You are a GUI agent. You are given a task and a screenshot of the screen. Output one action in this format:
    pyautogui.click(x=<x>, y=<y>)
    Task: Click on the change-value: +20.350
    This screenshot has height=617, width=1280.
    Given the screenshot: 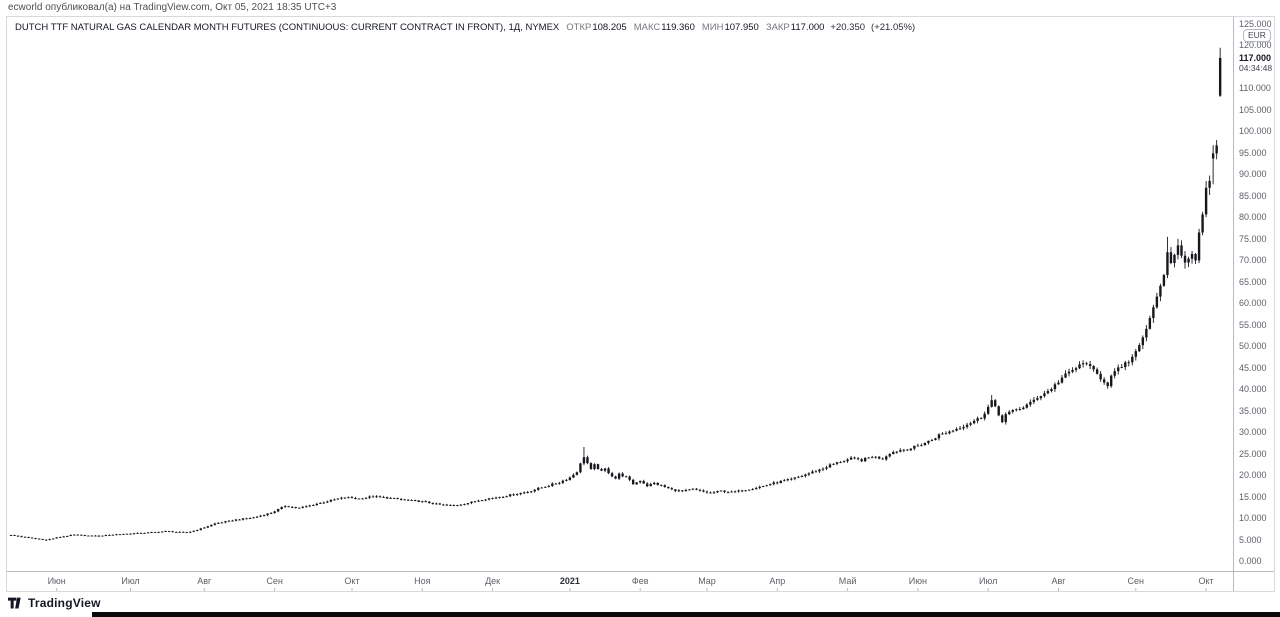 What is the action you would take?
    pyautogui.click(x=848, y=27)
    